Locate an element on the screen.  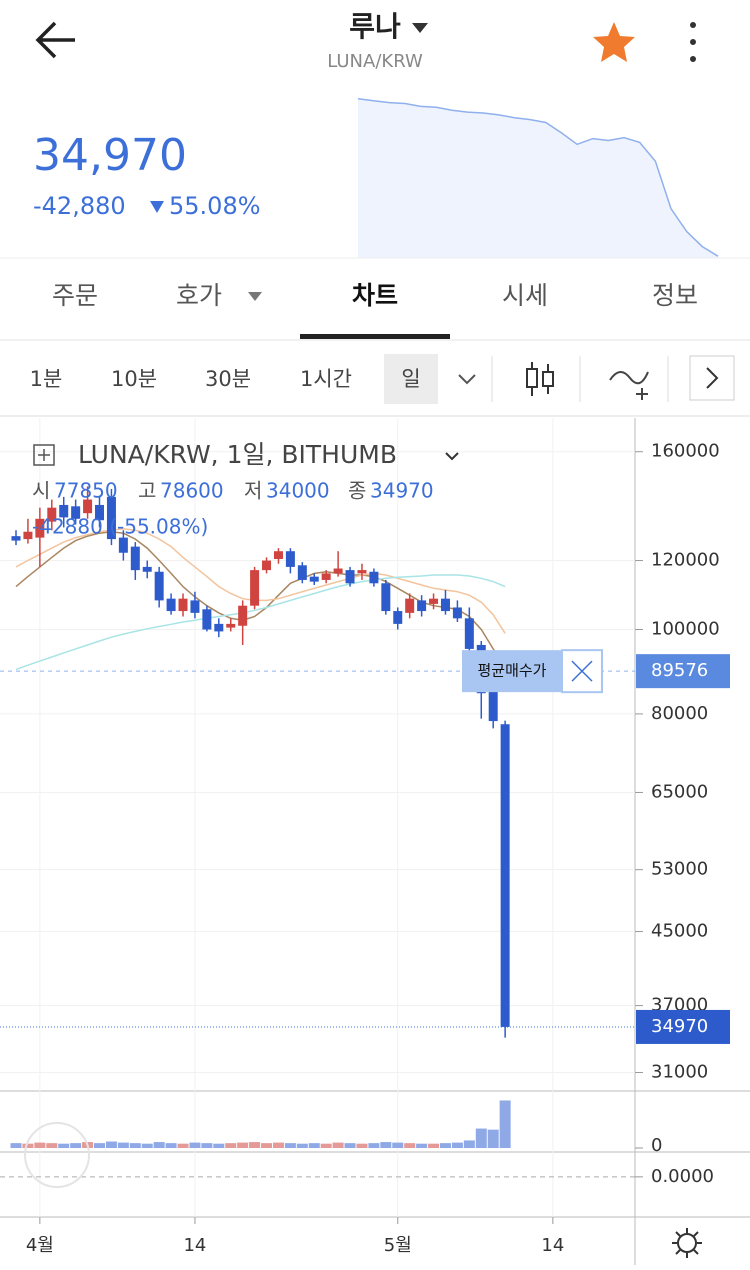
close-label: 종 is located at coordinates (357, 491).